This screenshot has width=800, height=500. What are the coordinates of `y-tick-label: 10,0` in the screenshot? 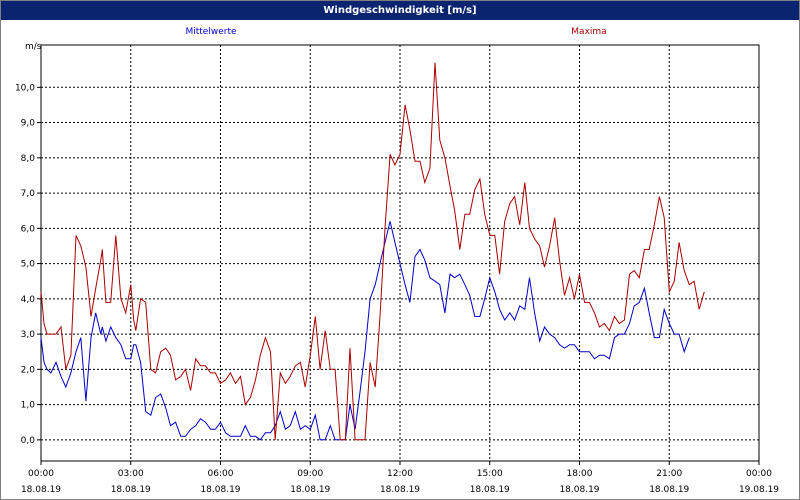 It's located at (25, 88).